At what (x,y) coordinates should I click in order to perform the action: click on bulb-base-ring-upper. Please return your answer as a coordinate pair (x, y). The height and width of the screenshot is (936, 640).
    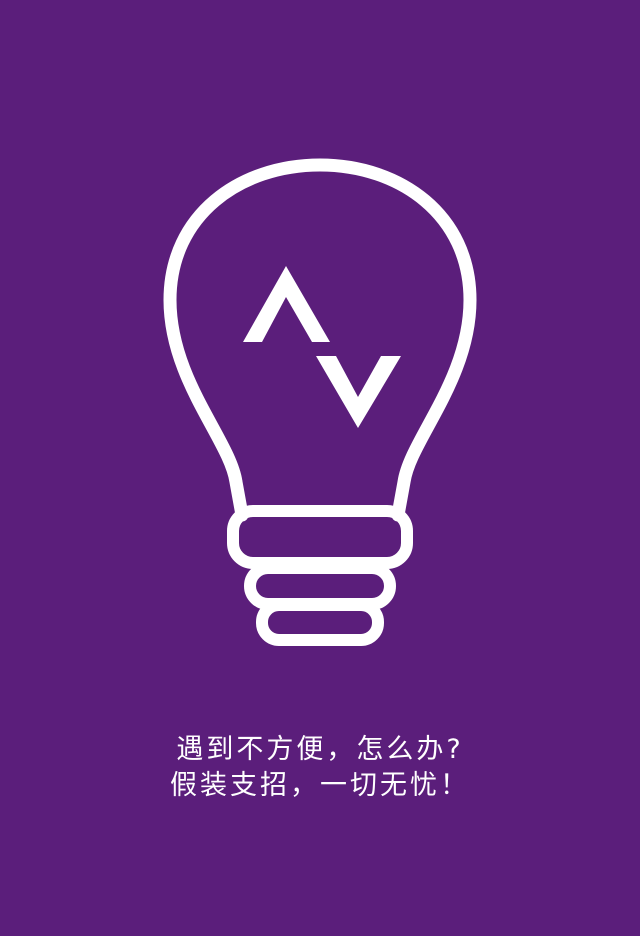
    Looking at the image, I should click on (320, 586).